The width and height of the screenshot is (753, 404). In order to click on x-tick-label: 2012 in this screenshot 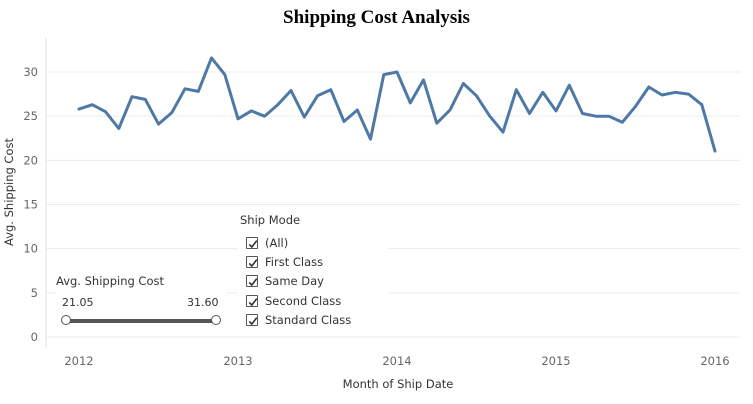, I will do `click(78, 361)`.